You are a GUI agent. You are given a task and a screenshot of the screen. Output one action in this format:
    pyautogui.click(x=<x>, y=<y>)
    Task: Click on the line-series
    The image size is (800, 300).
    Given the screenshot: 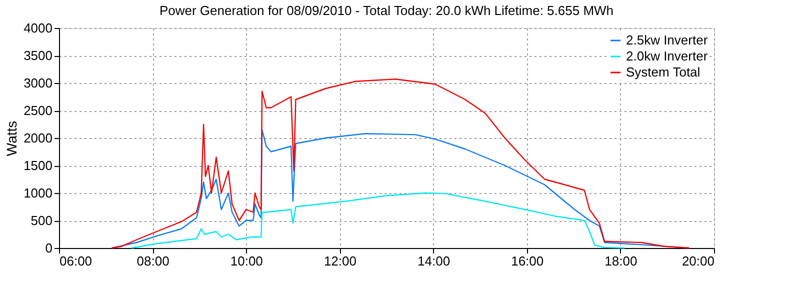 What is the action you would take?
    pyautogui.click(x=378, y=220)
    